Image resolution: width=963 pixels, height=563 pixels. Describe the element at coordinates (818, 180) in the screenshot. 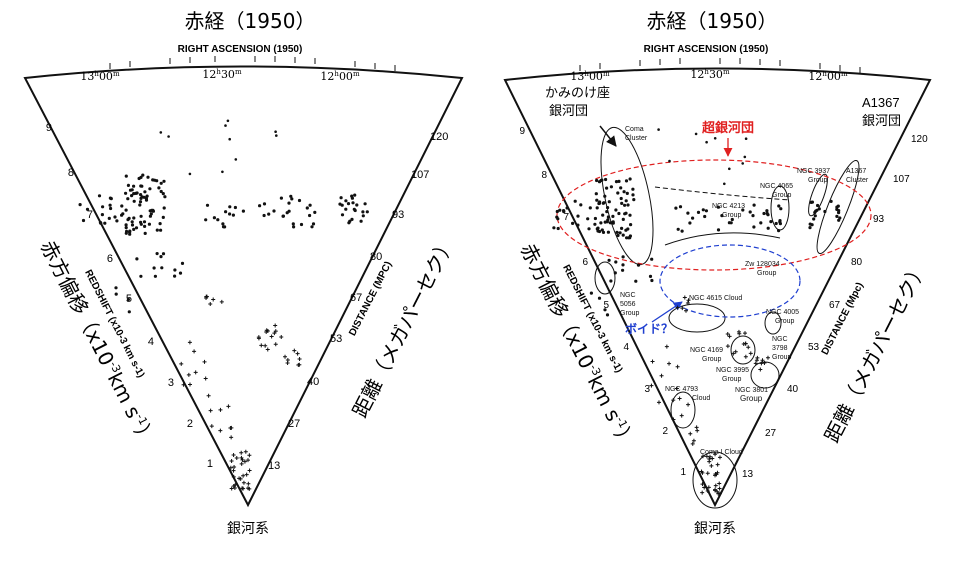

I see `ngc3937-tag-2: Group` at that location.